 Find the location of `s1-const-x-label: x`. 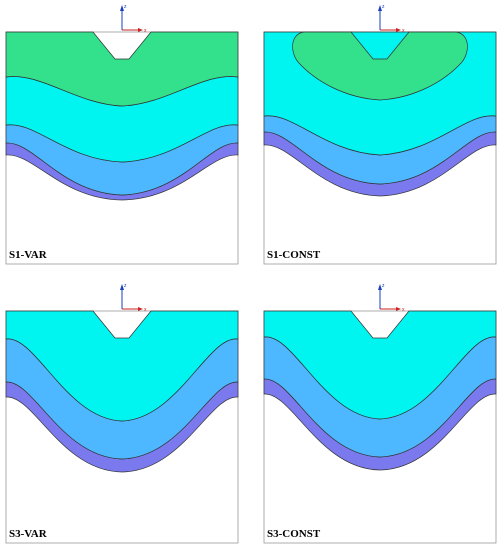

s1-const-x-label: x is located at coordinates (403, 31).